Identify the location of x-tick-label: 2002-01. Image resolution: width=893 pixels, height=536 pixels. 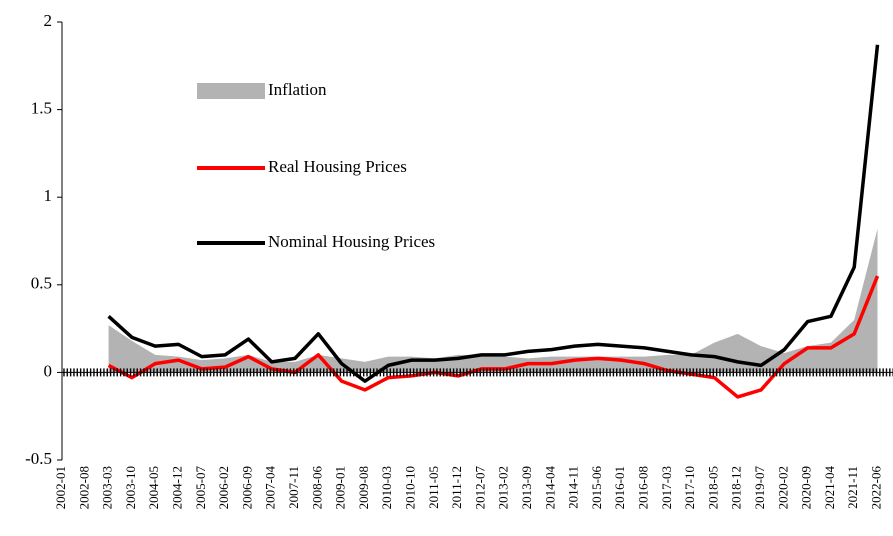
(60, 487).